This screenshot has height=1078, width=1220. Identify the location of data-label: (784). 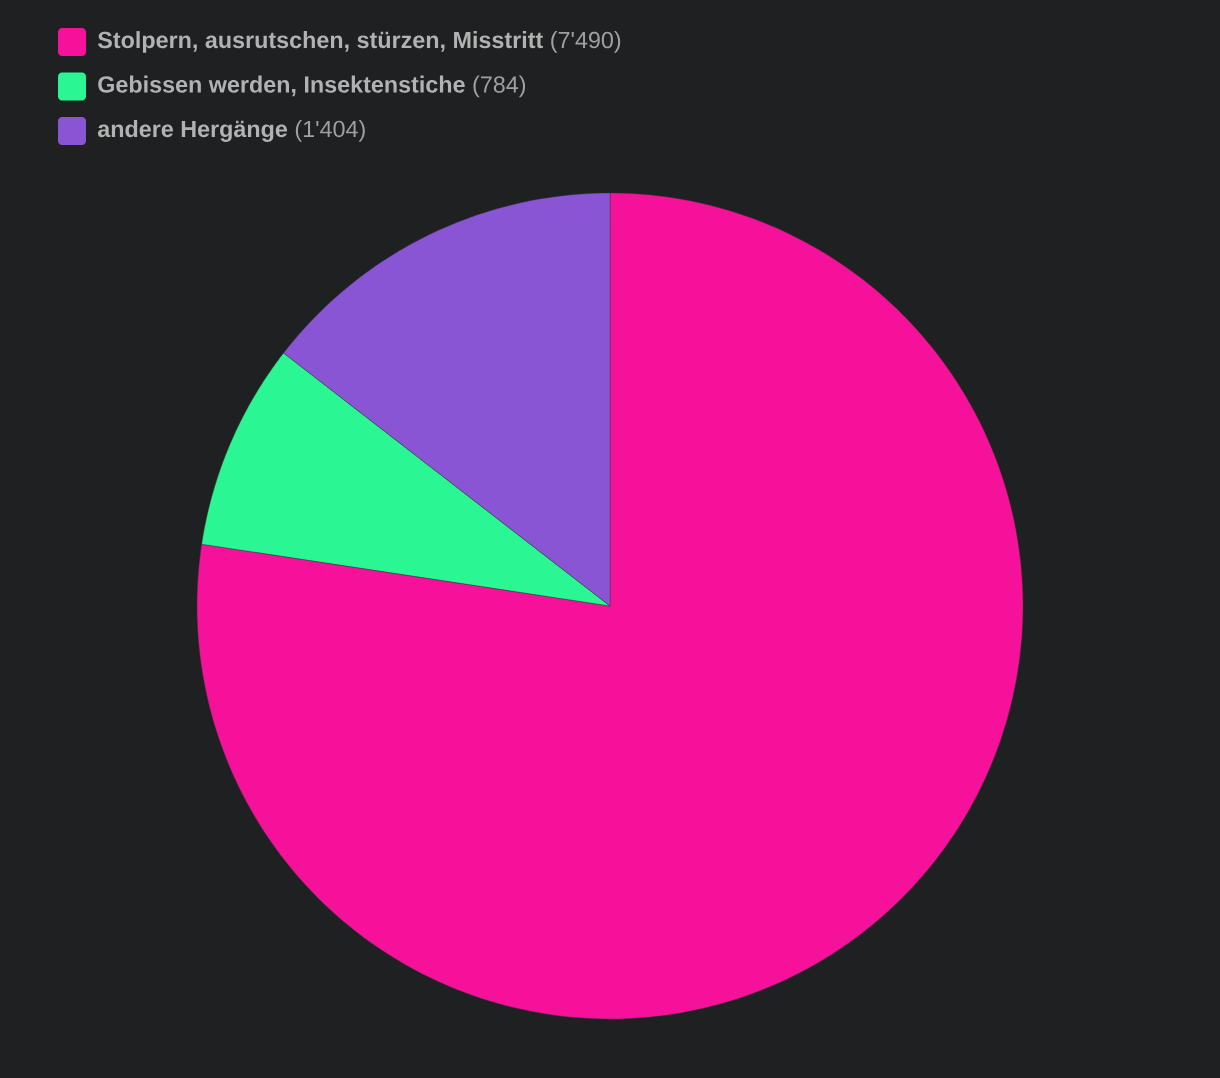
(499, 86).